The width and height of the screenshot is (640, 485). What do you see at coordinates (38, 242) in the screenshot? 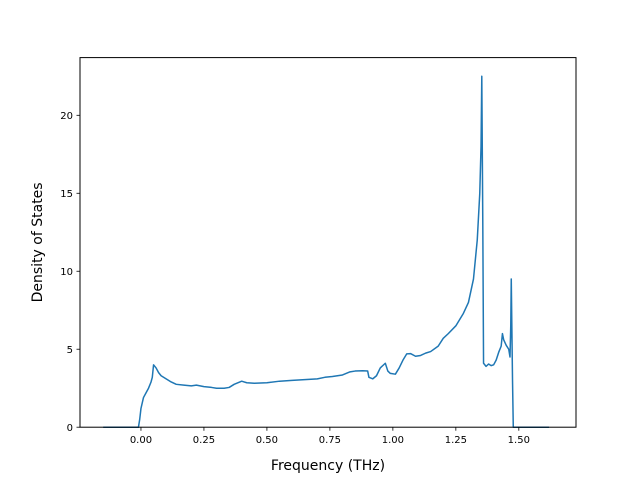
I see `y-axis-title: Density of States` at bounding box center [38, 242].